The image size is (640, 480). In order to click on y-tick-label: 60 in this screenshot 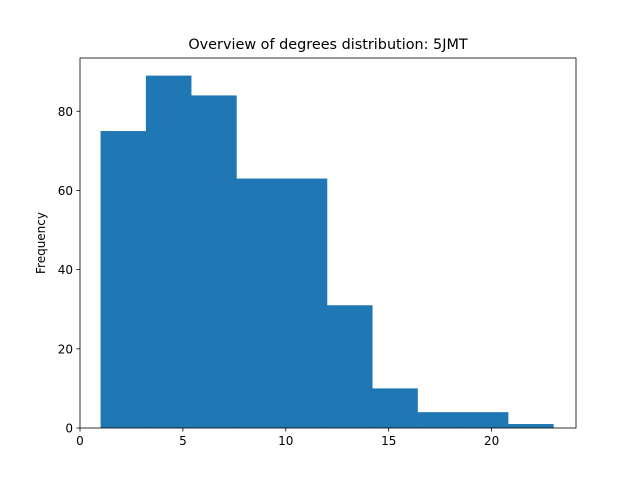, I will do `click(65, 191)`.